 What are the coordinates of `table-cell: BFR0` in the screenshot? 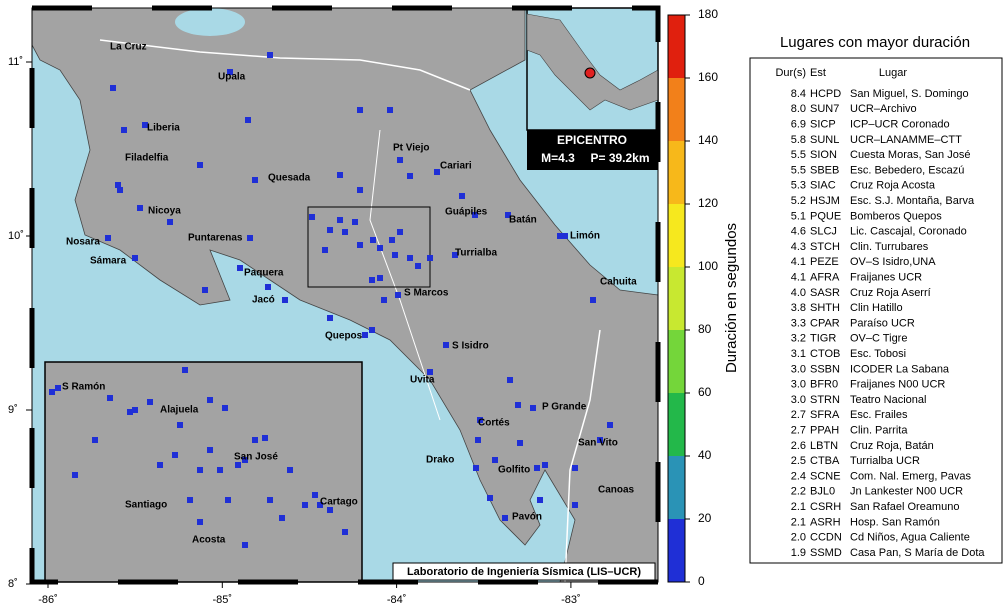 It's located at (824, 385).